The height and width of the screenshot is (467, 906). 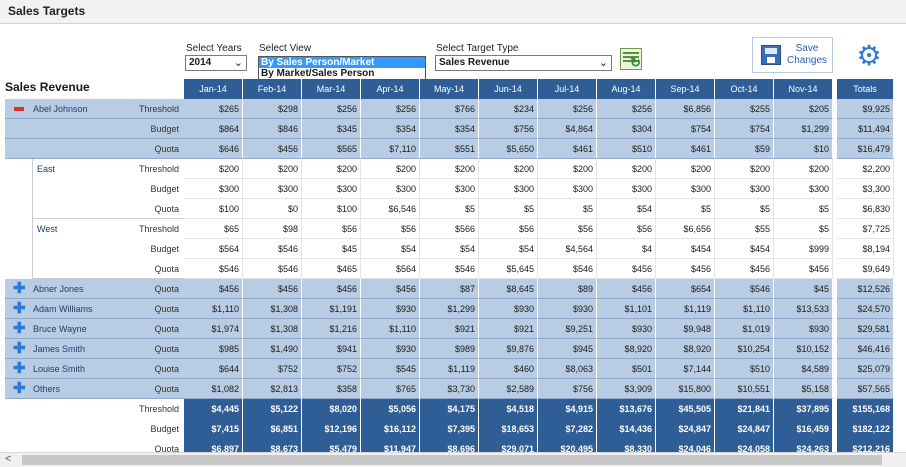 What do you see at coordinates (216, 63) in the screenshot?
I see `years-select: 2014 ⌄` at bounding box center [216, 63].